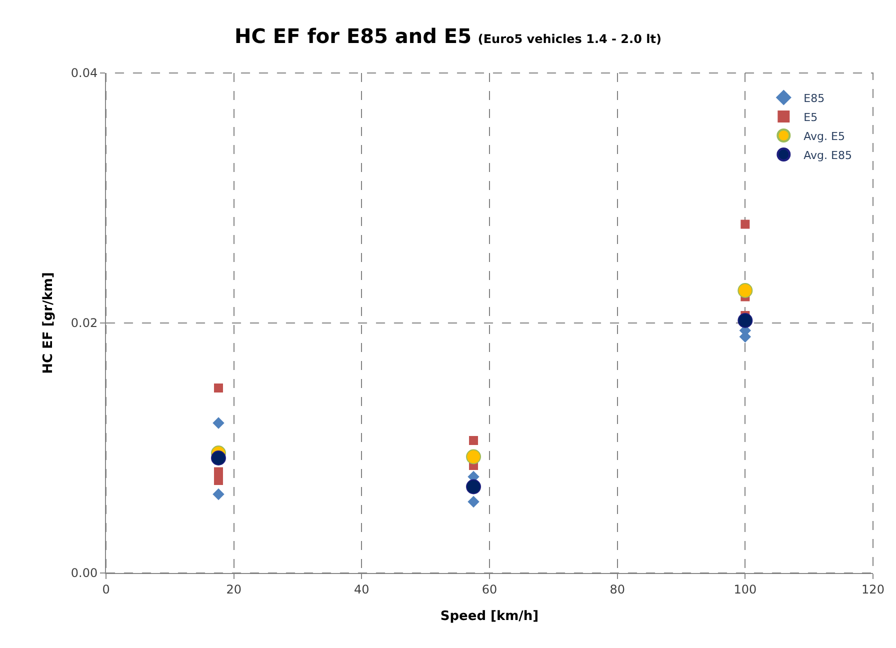 The width and height of the screenshot is (896, 648). Describe the element at coordinates (106, 589) in the screenshot. I see `x-tick-label: 0` at that location.